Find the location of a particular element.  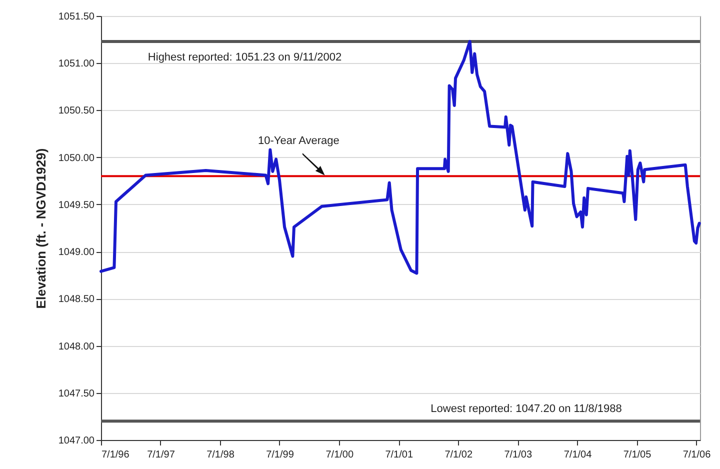

x-tick-label: 7/1/96 is located at coordinates (116, 455).